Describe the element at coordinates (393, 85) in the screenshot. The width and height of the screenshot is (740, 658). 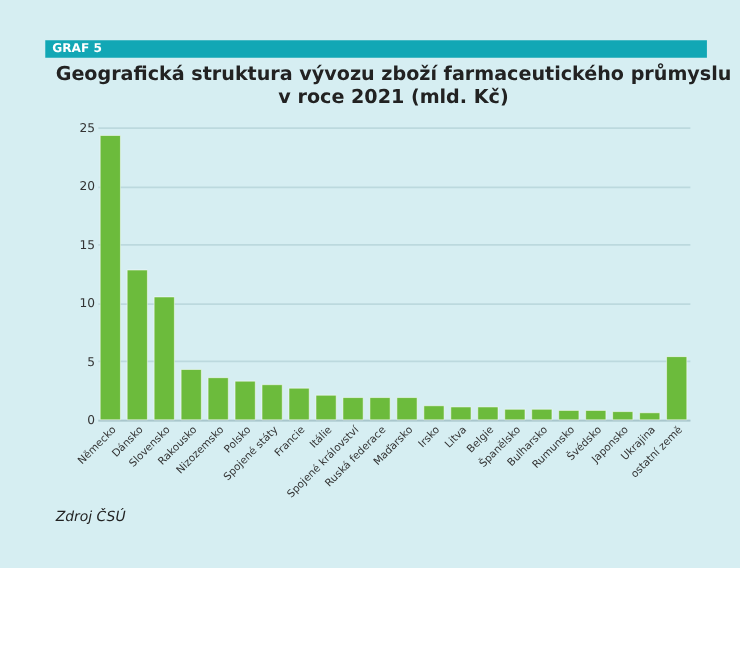
I see `chart-title: Geografická struktura vývozu zboží farmaceutického průmyslu v roce 2021 (mld. Kč)` at that location.